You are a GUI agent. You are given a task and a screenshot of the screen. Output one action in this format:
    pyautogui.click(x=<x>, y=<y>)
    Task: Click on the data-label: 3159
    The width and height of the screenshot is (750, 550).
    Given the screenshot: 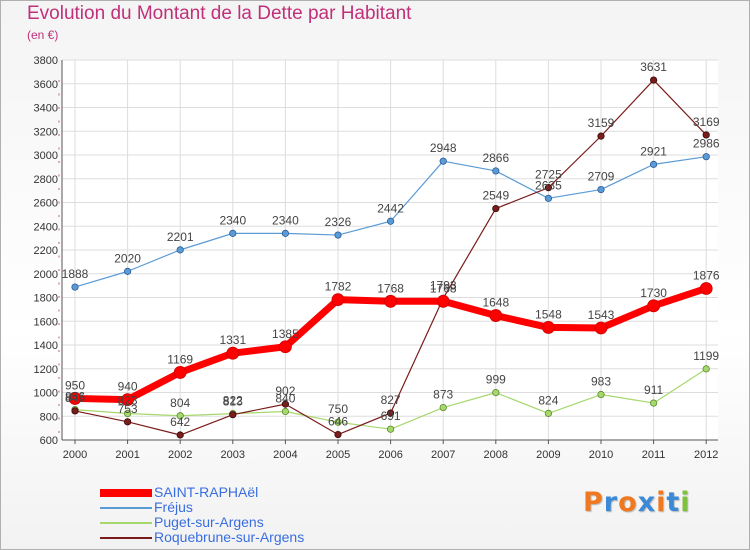 What is the action you would take?
    pyautogui.click(x=601, y=123)
    